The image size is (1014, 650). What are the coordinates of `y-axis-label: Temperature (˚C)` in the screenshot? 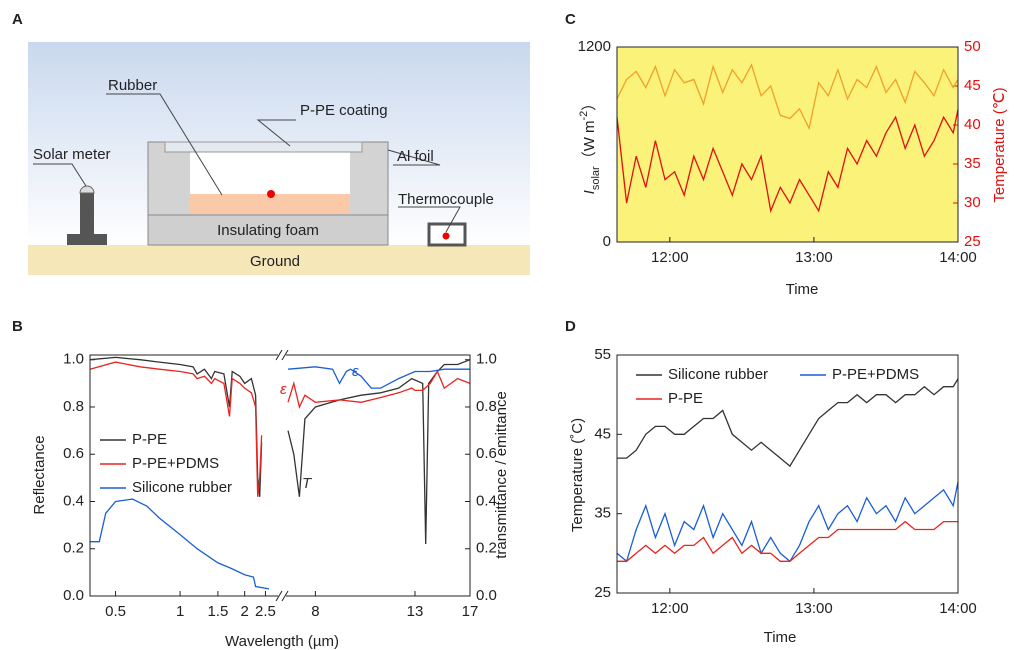 It's located at (577, 475).